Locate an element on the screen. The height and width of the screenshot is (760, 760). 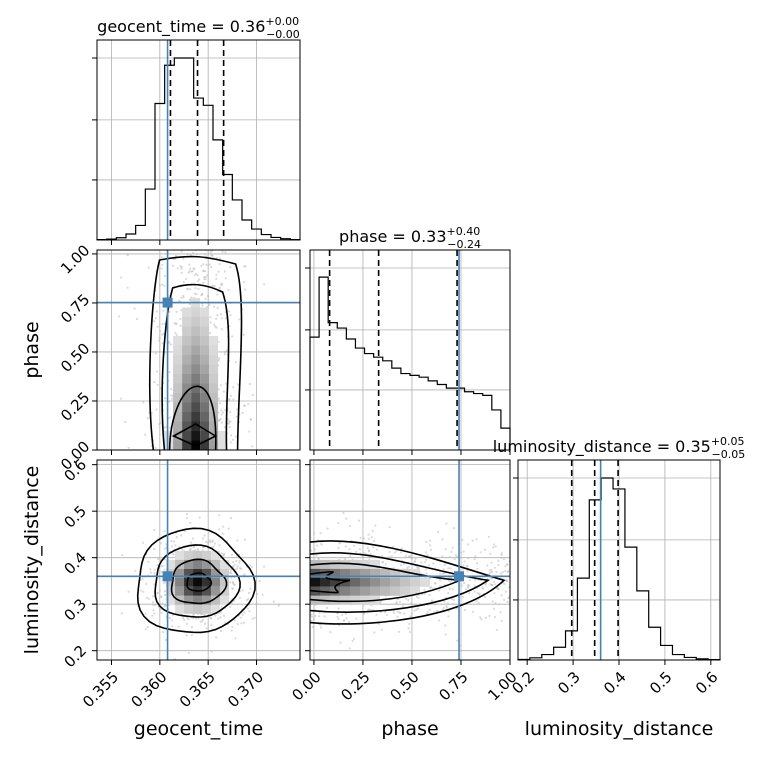
panel-phase-distance-contour-core is located at coordinates (330, 582).